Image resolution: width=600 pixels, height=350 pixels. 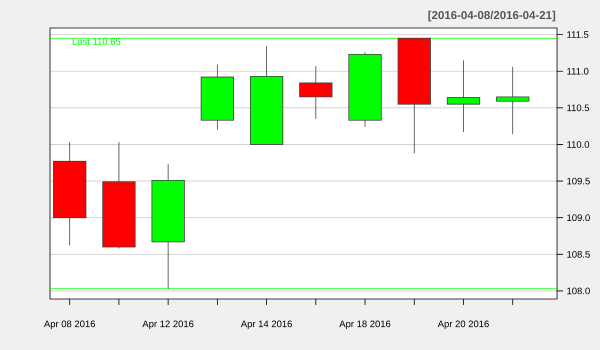 What do you see at coordinates (578, 291) in the screenshot?
I see `y-tick-label: 108.0` at bounding box center [578, 291].